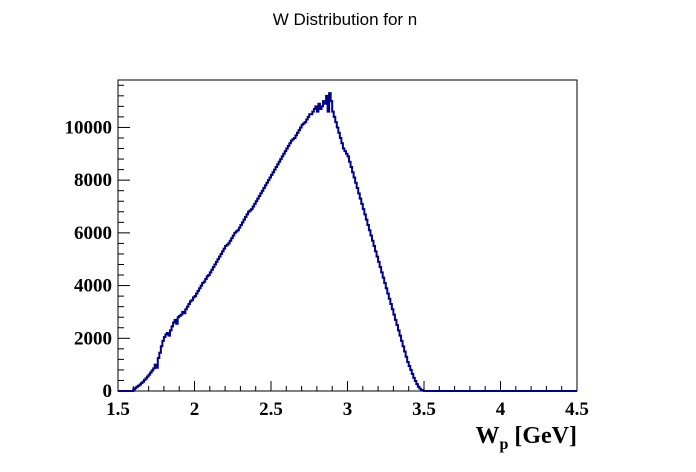 This screenshot has width=696, height=472. Describe the element at coordinates (577, 409) in the screenshot. I see `x-tick-label: 4.5` at that location.